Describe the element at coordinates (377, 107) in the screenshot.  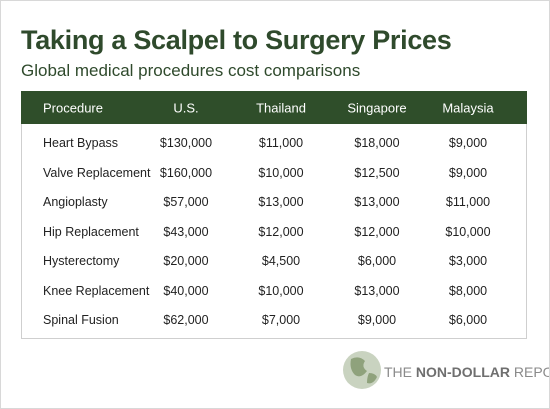
I see `column-header: Singapore` at that location.